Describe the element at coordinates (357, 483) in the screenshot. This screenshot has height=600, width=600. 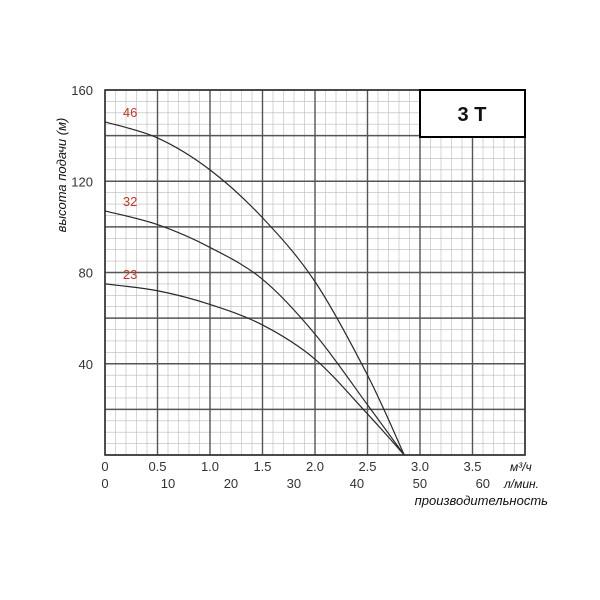
I see `x2-tick-label: 40` at that location.